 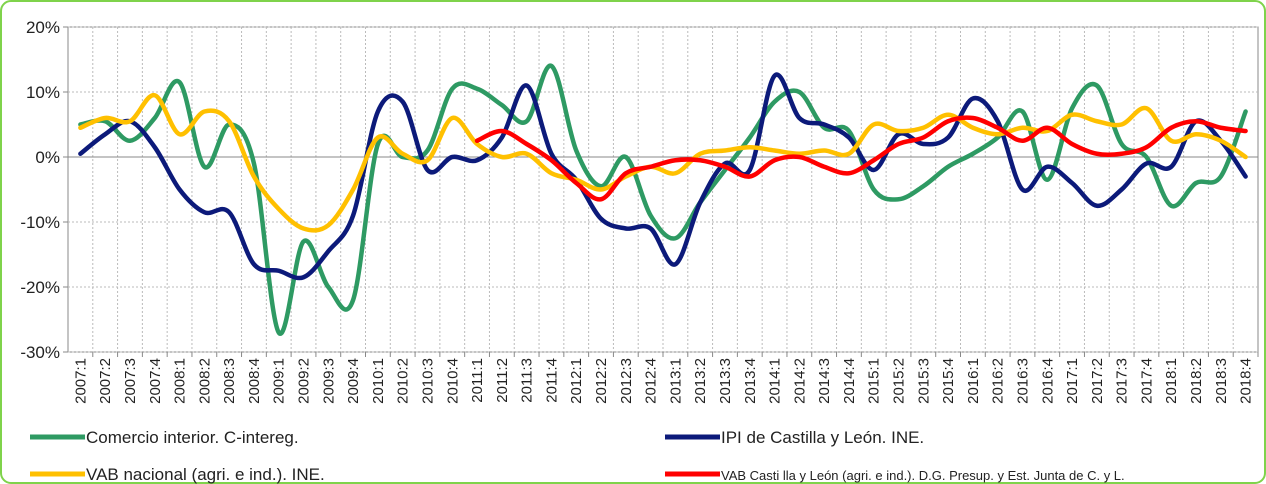 I want to click on x-tick-label: 2011:1, so click(x=477, y=380).